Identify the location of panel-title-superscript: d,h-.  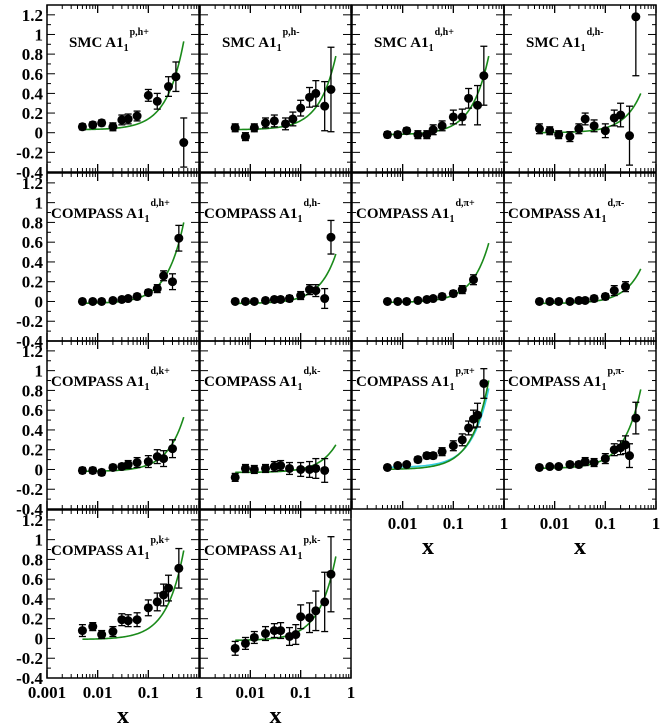
(595, 32).